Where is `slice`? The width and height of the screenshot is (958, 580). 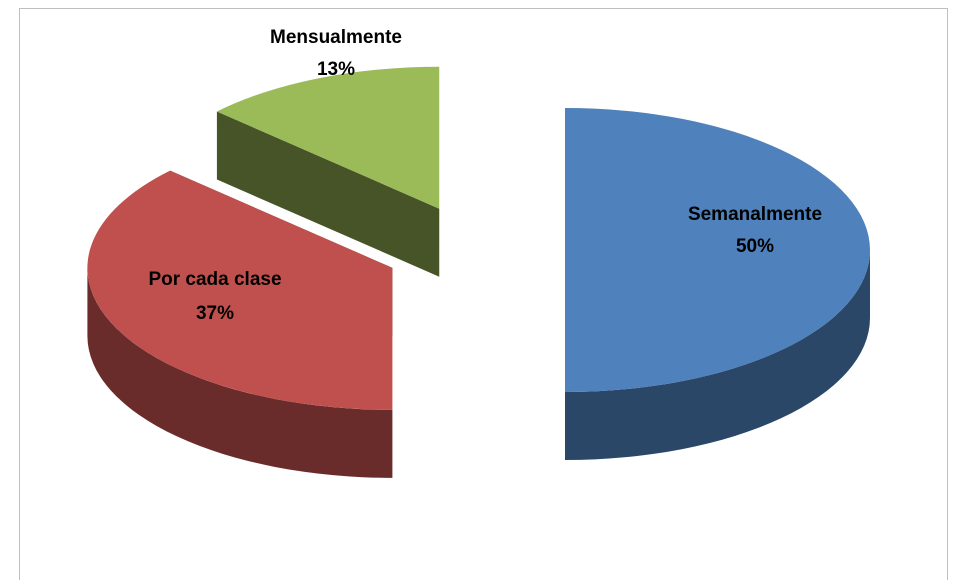
slice is located at coordinates (328, 171).